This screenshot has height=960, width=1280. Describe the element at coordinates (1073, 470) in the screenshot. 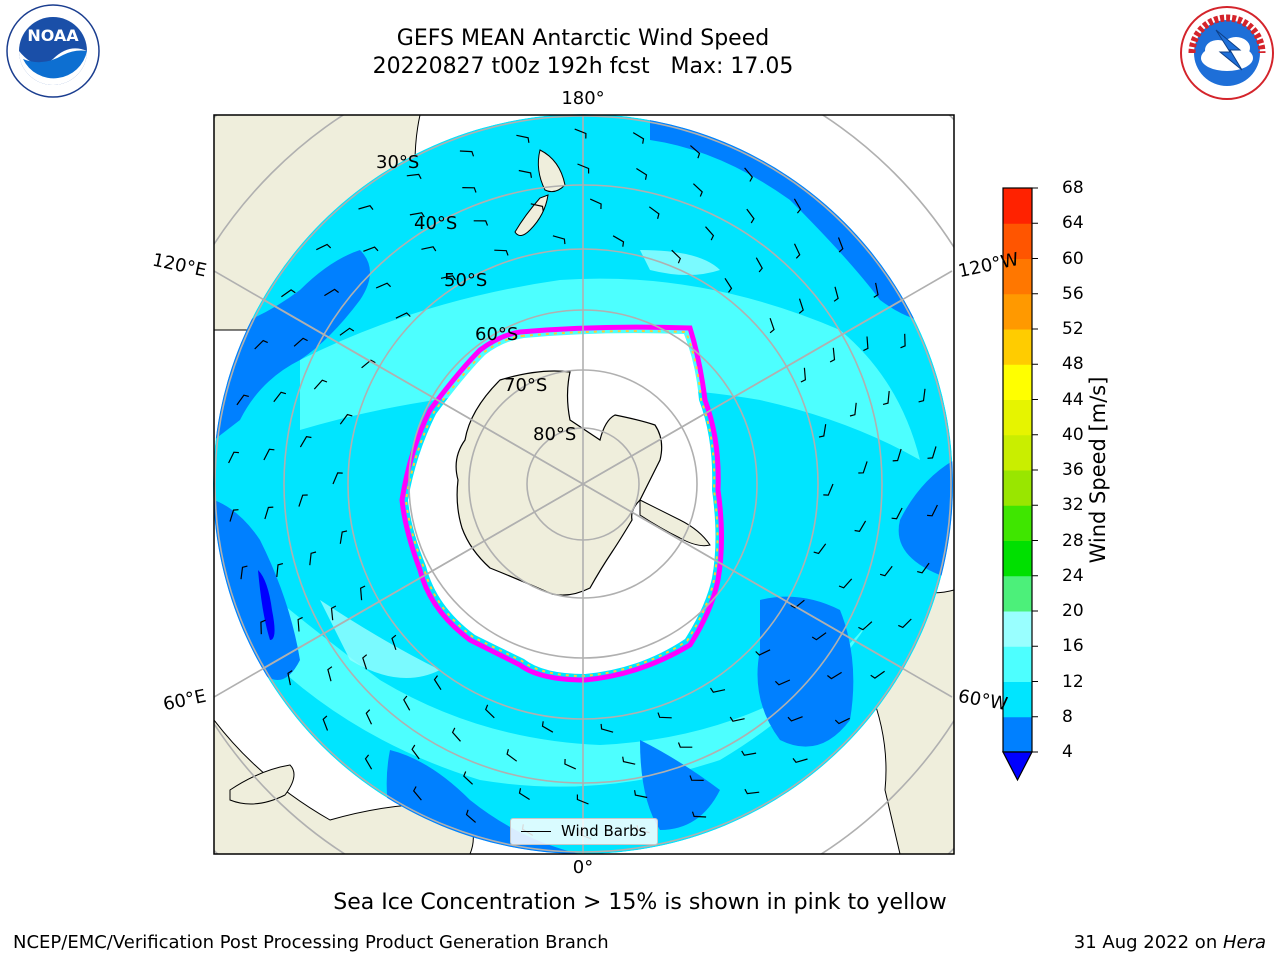

I see `colorbar-tick-label: 36` at that location.